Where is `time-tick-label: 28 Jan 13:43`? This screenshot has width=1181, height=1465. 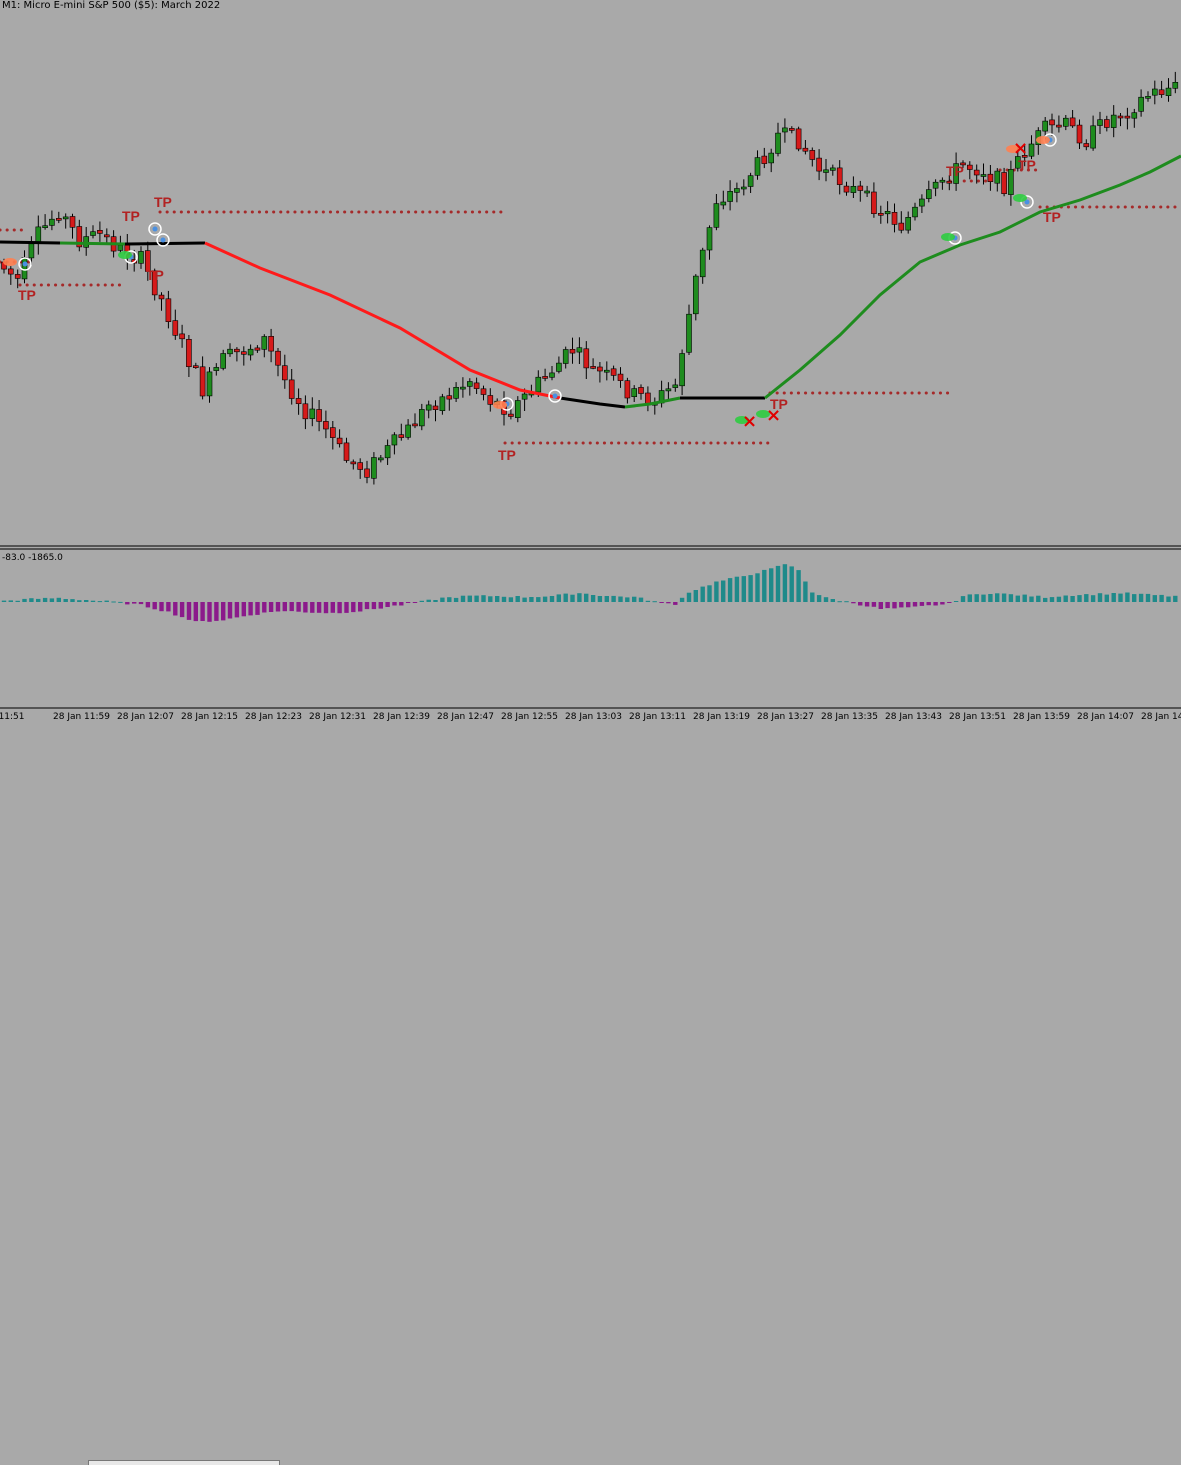
time-tick-label: 28 Jan 13:43 is located at coordinates (913, 717).